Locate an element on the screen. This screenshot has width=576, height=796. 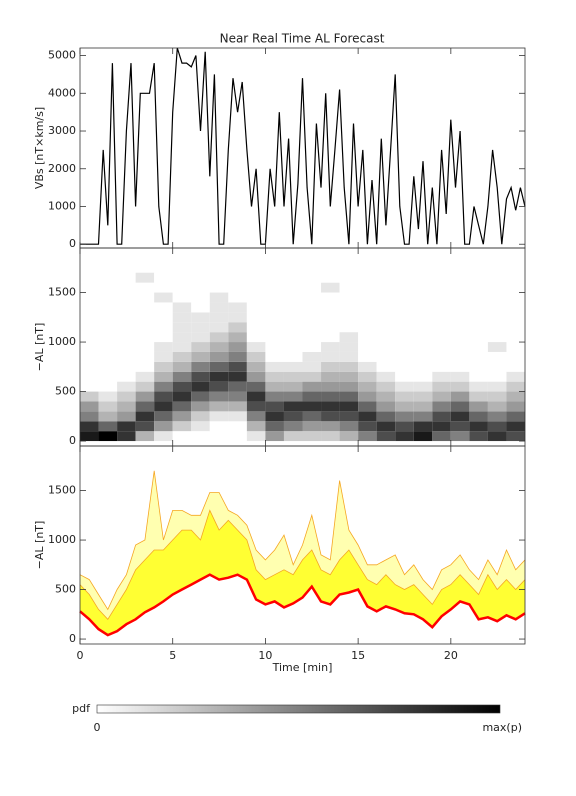
x-tick-label: 5 is located at coordinates (172, 655).